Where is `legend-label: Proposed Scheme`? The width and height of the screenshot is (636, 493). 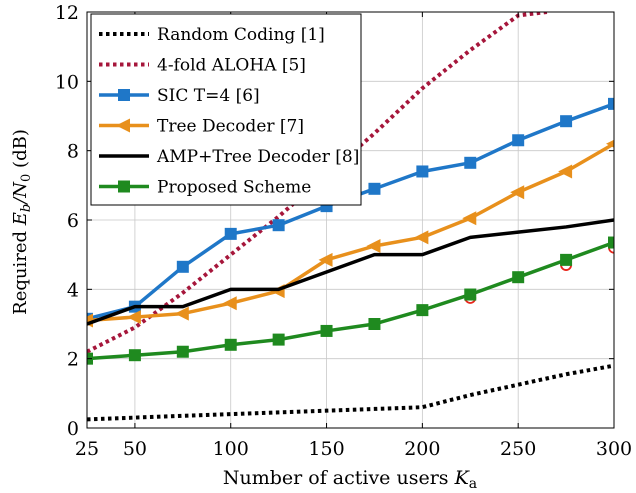
legend-label: Proposed Scheme is located at coordinates (234, 188).